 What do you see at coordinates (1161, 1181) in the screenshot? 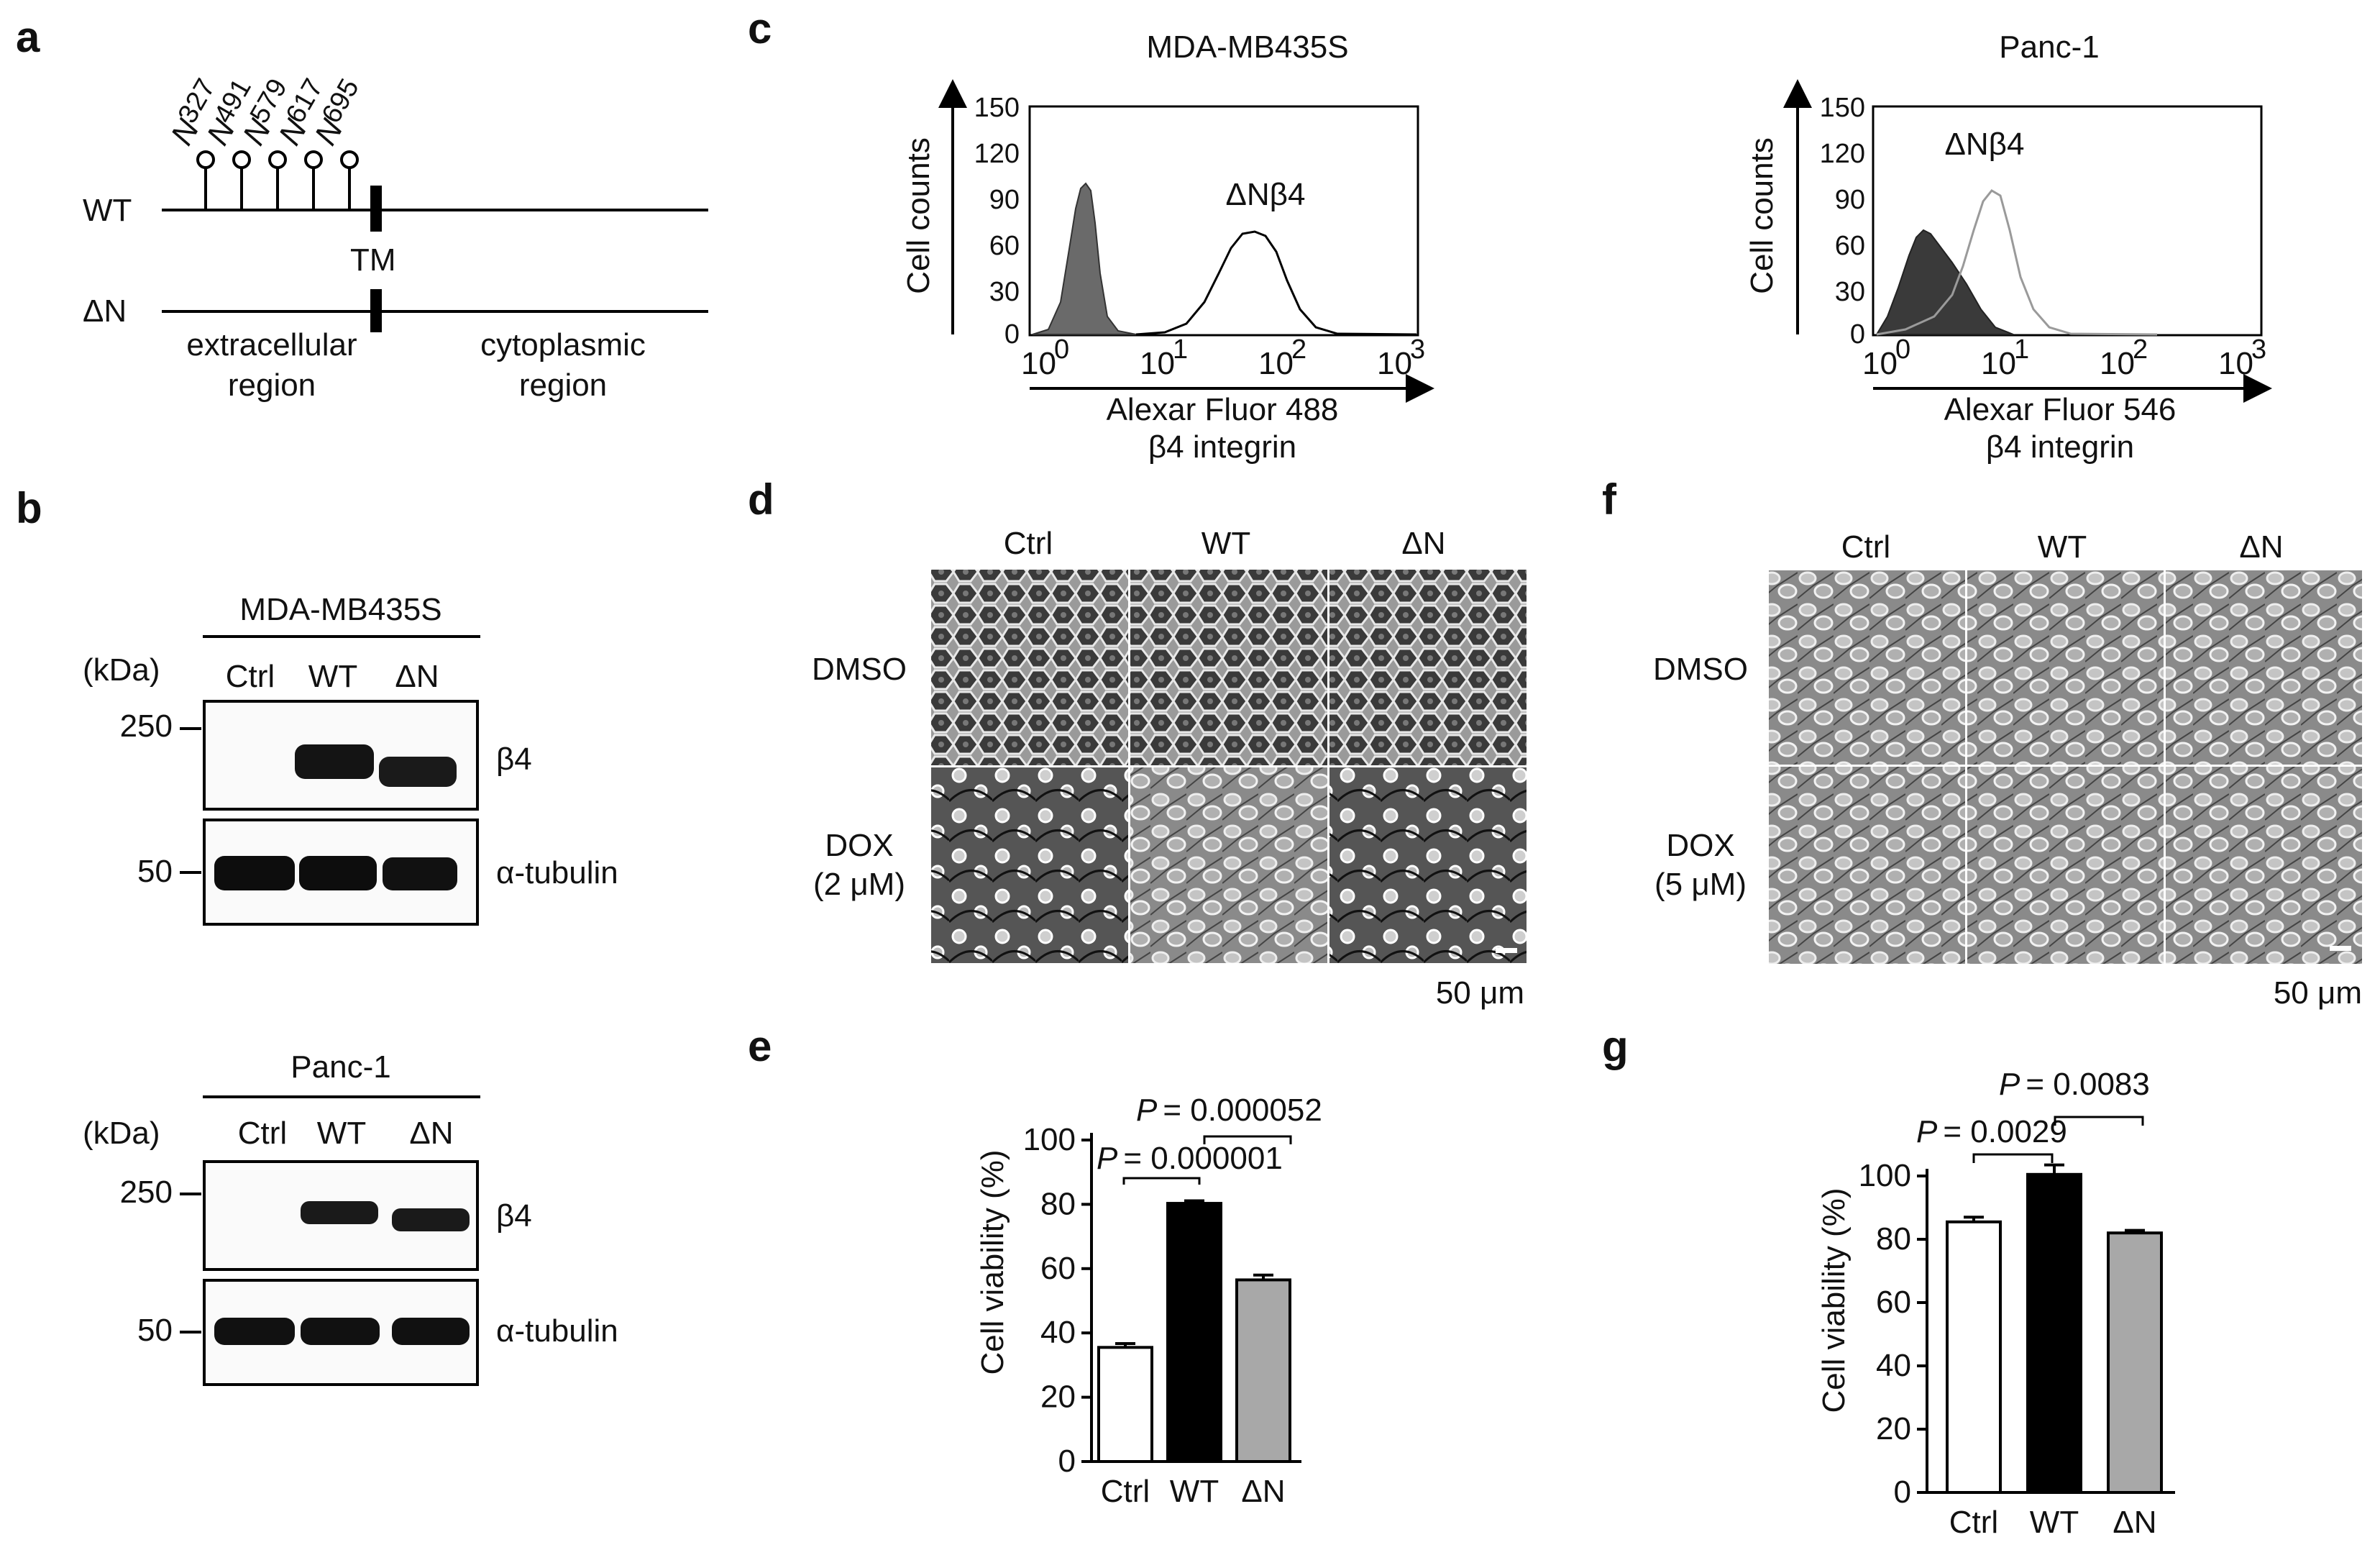
I see `bracket-ctrl-wt` at bounding box center [1161, 1181].